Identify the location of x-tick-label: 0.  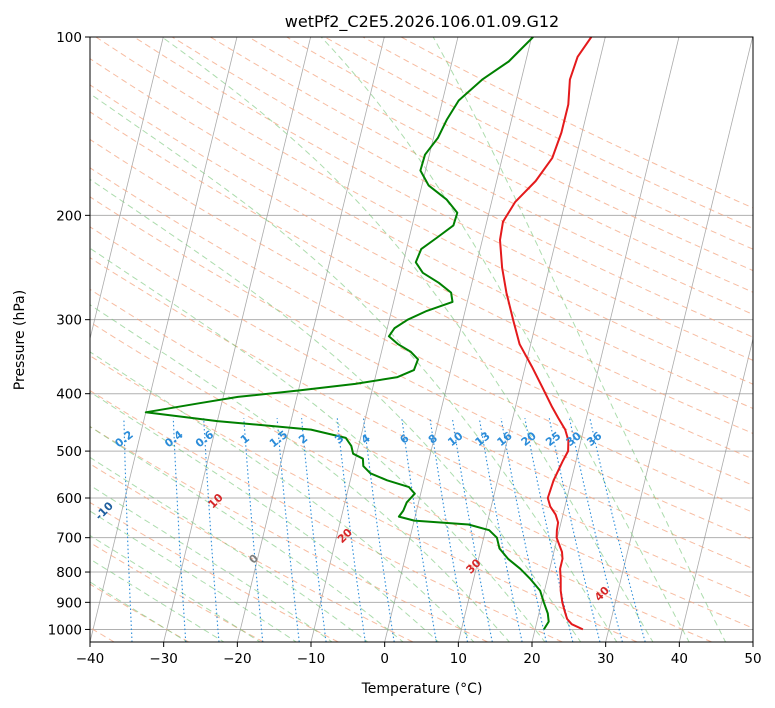
(384, 659).